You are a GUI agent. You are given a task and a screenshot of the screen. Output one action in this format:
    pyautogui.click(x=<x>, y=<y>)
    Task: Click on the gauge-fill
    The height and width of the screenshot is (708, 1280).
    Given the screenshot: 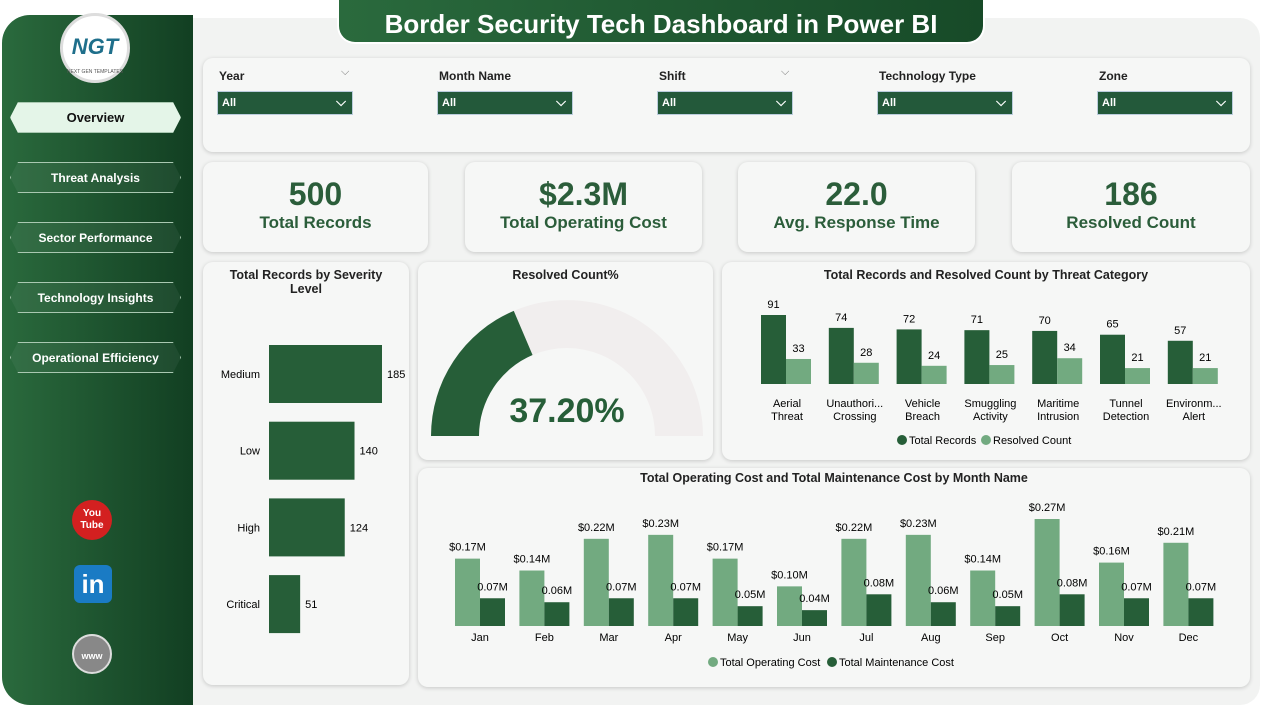 What is the action you would take?
    pyautogui.click(x=482, y=373)
    